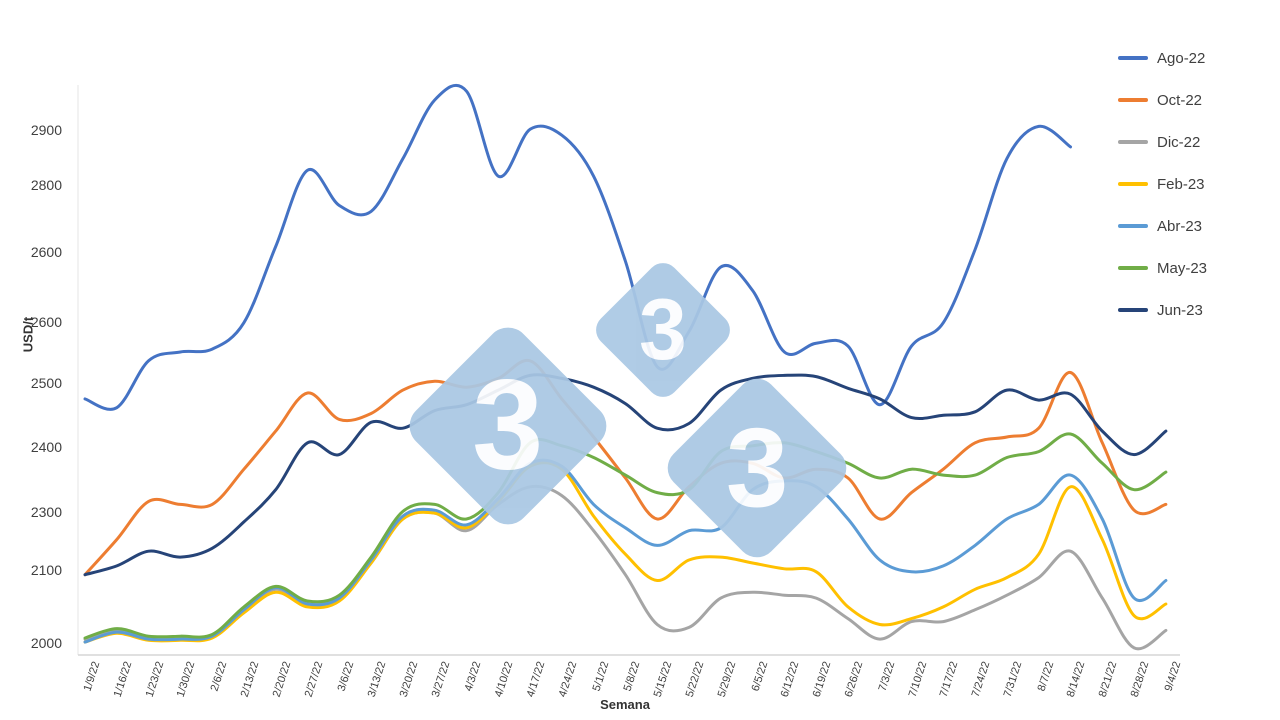 This screenshot has width=1280, height=720. I want to click on legend-item-may-23: May-23, so click(1162, 268).